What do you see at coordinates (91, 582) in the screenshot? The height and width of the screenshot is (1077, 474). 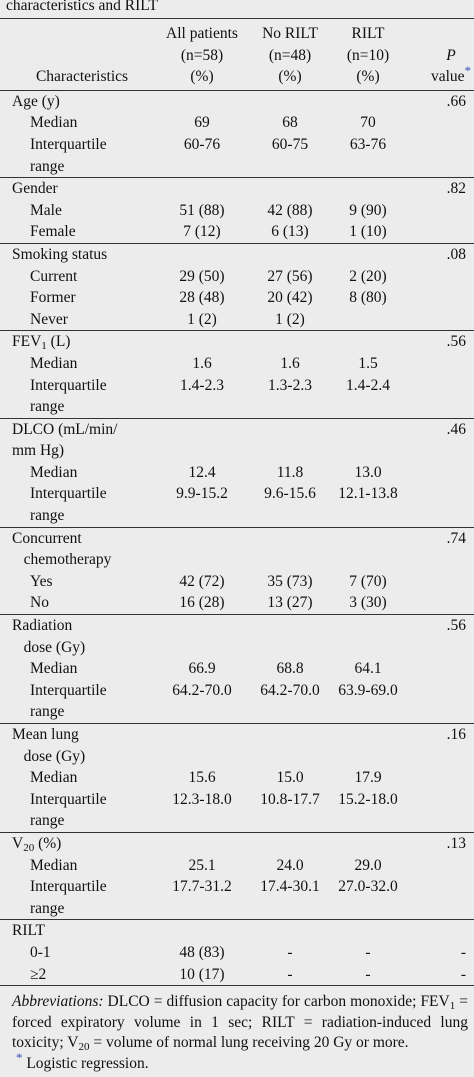 I see `cell-line: Yes` at bounding box center [91, 582].